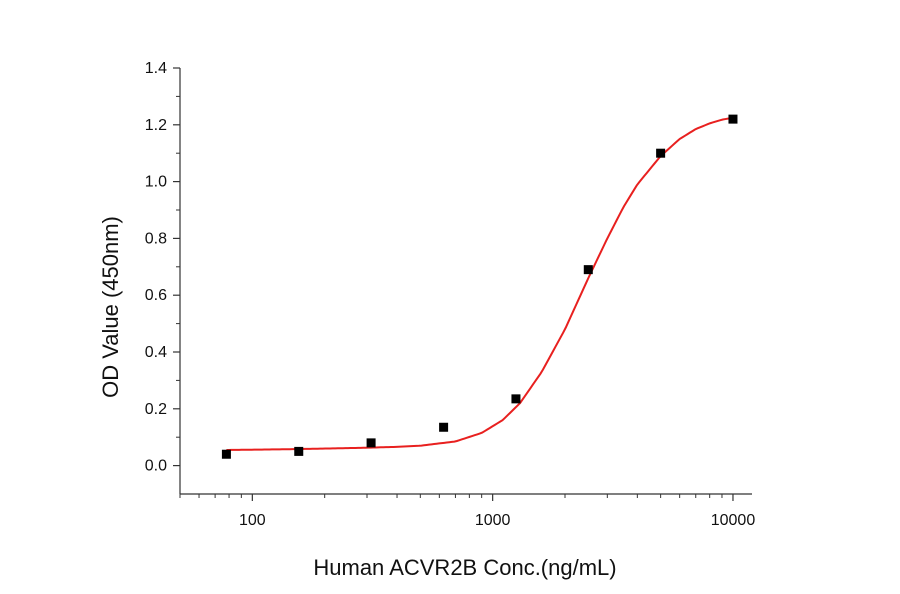 Image resolution: width=900 pixels, height=594 pixels. Describe the element at coordinates (156, 295) in the screenshot. I see `y-tick-label: 0.6` at that location.